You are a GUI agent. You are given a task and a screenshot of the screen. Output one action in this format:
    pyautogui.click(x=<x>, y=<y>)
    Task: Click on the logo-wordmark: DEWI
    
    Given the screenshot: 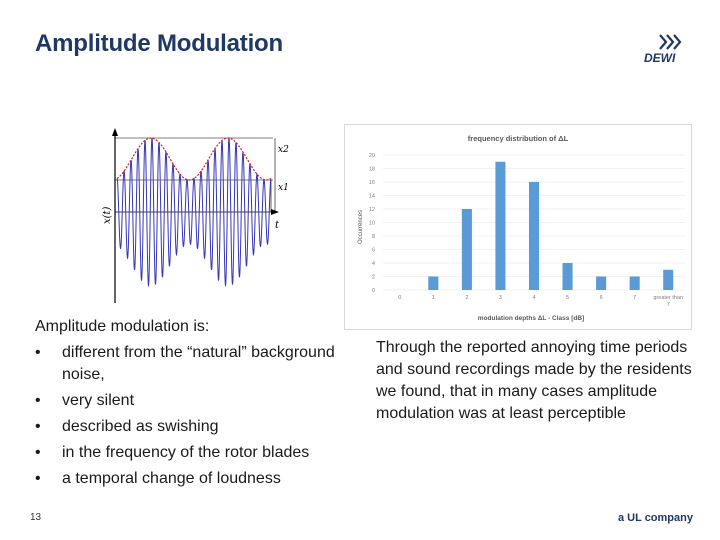 What is the action you would take?
    pyautogui.click(x=660, y=58)
    